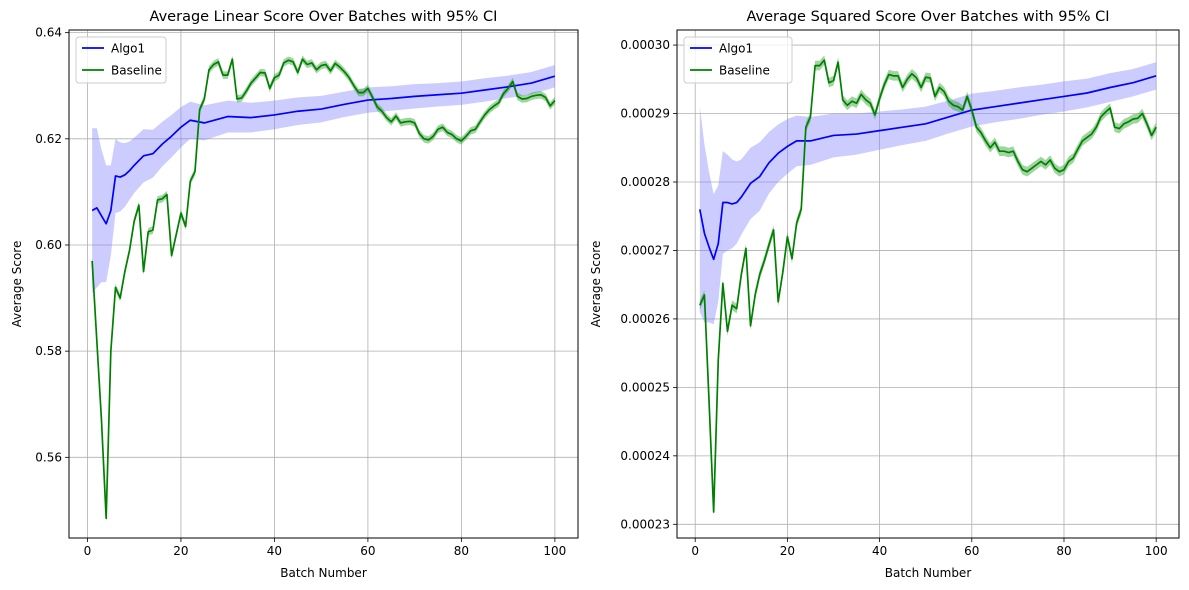 The height and width of the screenshot is (590, 1189). What do you see at coordinates (645, 524) in the screenshot?
I see `y-tick-label: 0.00023` at bounding box center [645, 524].